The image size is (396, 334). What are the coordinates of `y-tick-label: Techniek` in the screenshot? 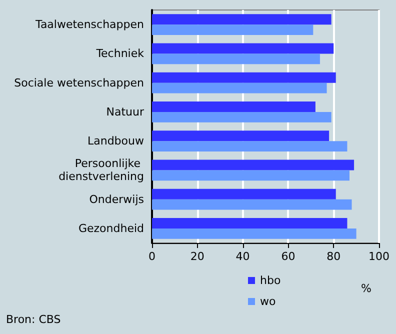 It's located at (120, 53).